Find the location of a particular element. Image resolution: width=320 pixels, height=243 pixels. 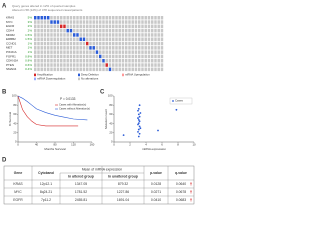

gene-pct: 1% is located at coordinates (30, 43).